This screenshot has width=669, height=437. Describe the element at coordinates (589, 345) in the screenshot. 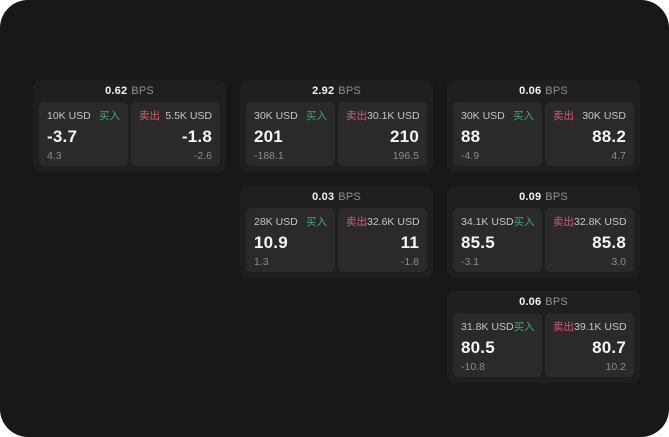

I see `sell-panel: 卖出 39.1K USD 80.7 10.2` at that location.